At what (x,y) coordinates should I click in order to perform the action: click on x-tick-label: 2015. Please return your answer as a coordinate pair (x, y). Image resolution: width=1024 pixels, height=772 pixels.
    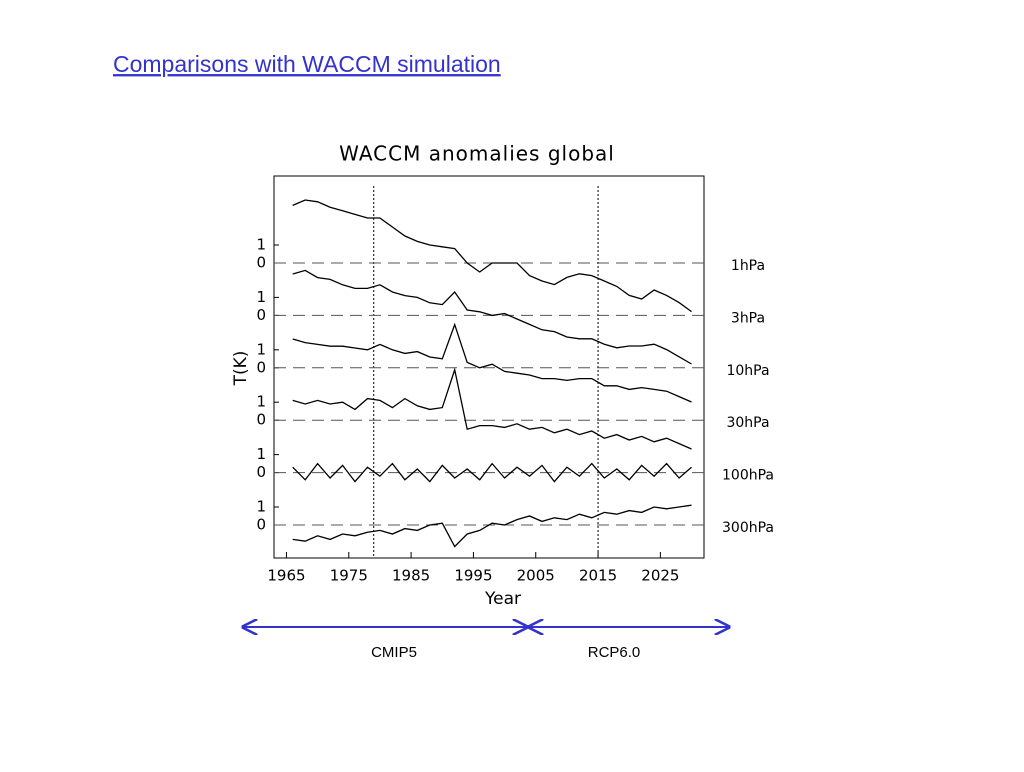
    Looking at the image, I should click on (598, 576).